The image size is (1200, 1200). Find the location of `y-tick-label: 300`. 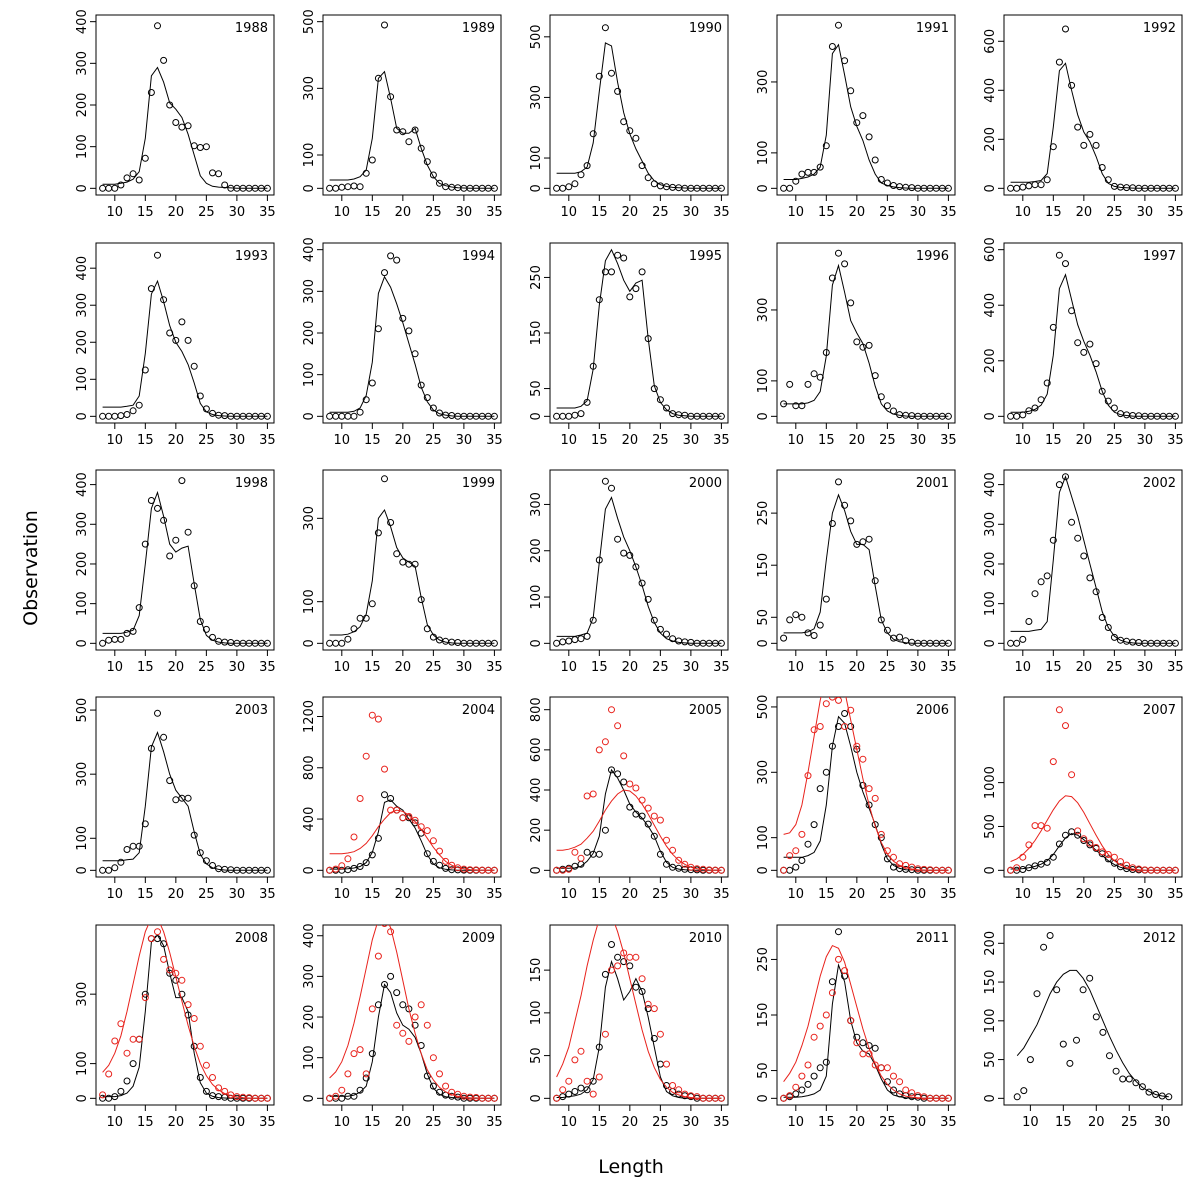

y-tick-label: 300 is located at coordinates (309, 88).